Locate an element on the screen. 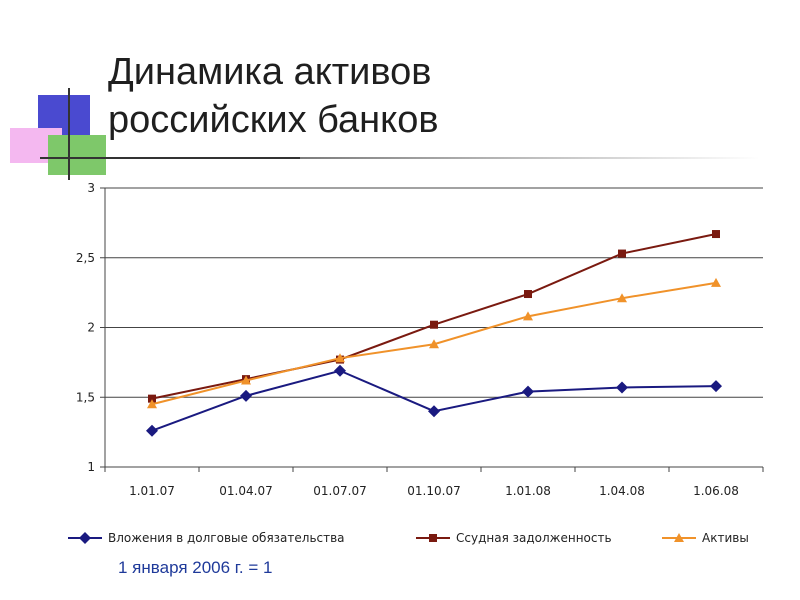  y-tick-label: 2 is located at coordinates (91, 328).